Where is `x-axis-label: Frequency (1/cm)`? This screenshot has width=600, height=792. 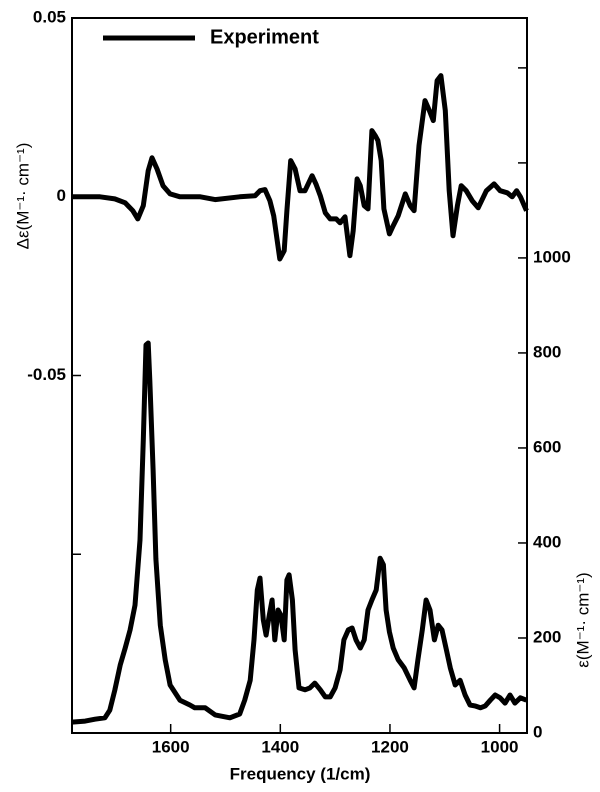
x-axis-label: Frequency (1/cm) is located at coordinates (300, 773).